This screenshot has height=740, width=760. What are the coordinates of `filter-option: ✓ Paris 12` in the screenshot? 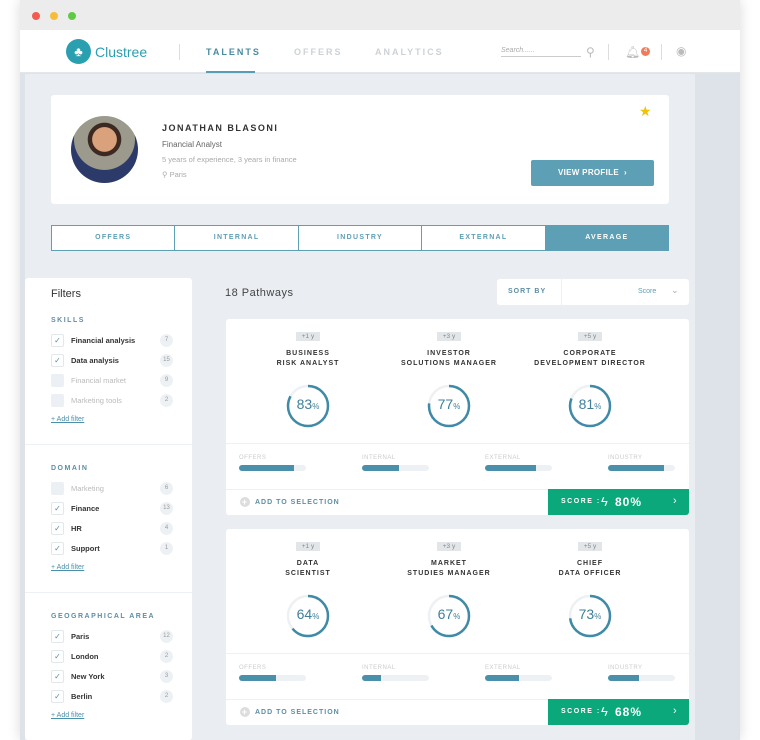 It's located at (112, 637).